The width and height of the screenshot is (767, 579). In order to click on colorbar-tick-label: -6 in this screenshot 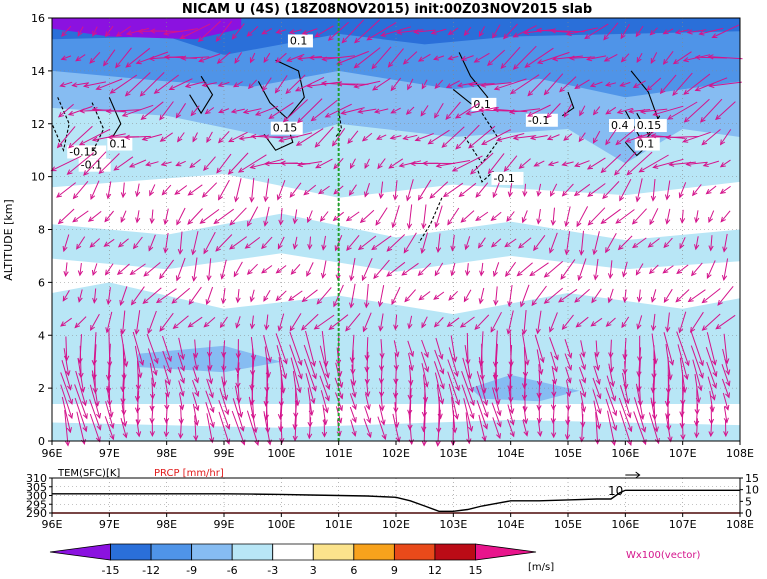, I will do `click(232, 569)`.